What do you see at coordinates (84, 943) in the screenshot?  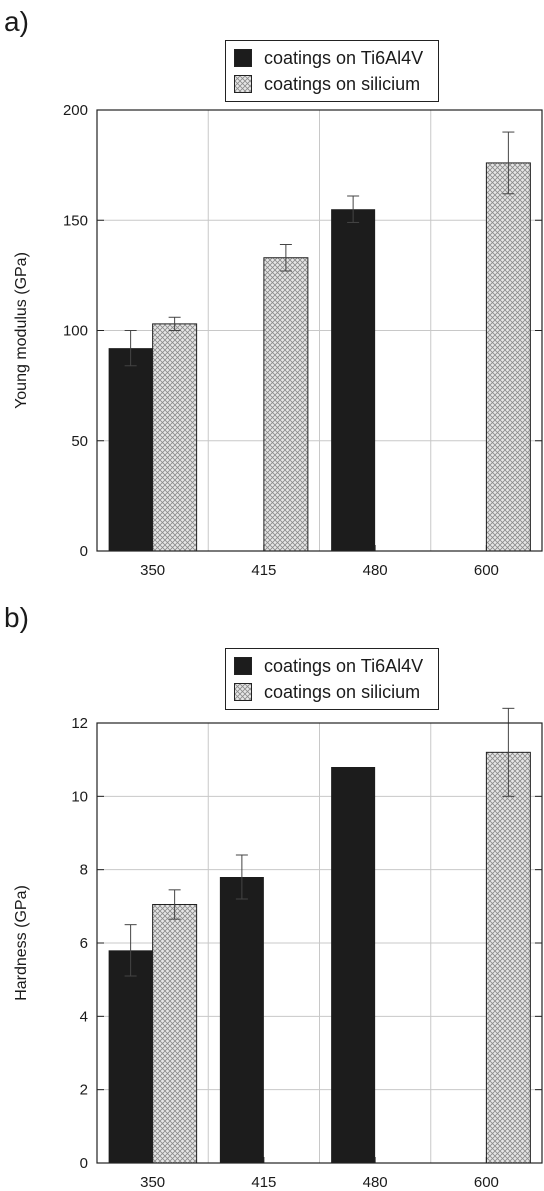 I see `y-tick-label: 6` at bounding box center [84, 943].